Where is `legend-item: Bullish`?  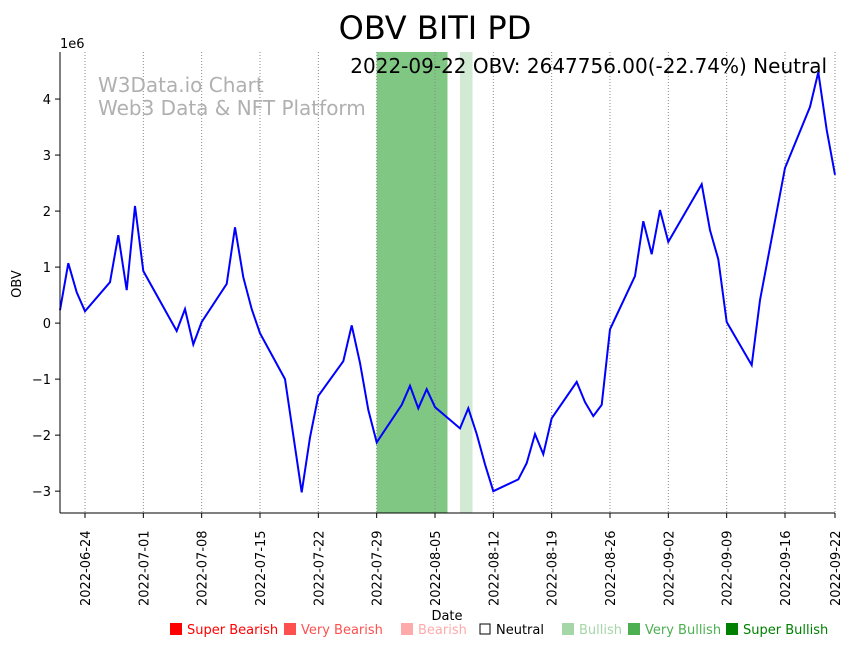 legend-item: Bullish is located at coordinates (592, 630).